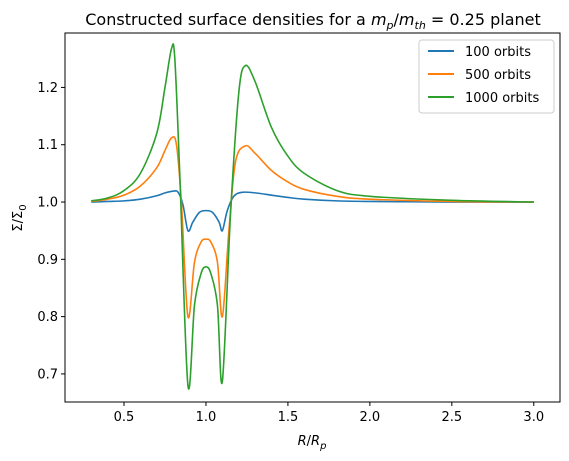 The width and height of the screenshot is (569, 461). Describe the element at coordinates (47, 317) in the screenshot. I see `y-tick-label: 0.8` at that location.